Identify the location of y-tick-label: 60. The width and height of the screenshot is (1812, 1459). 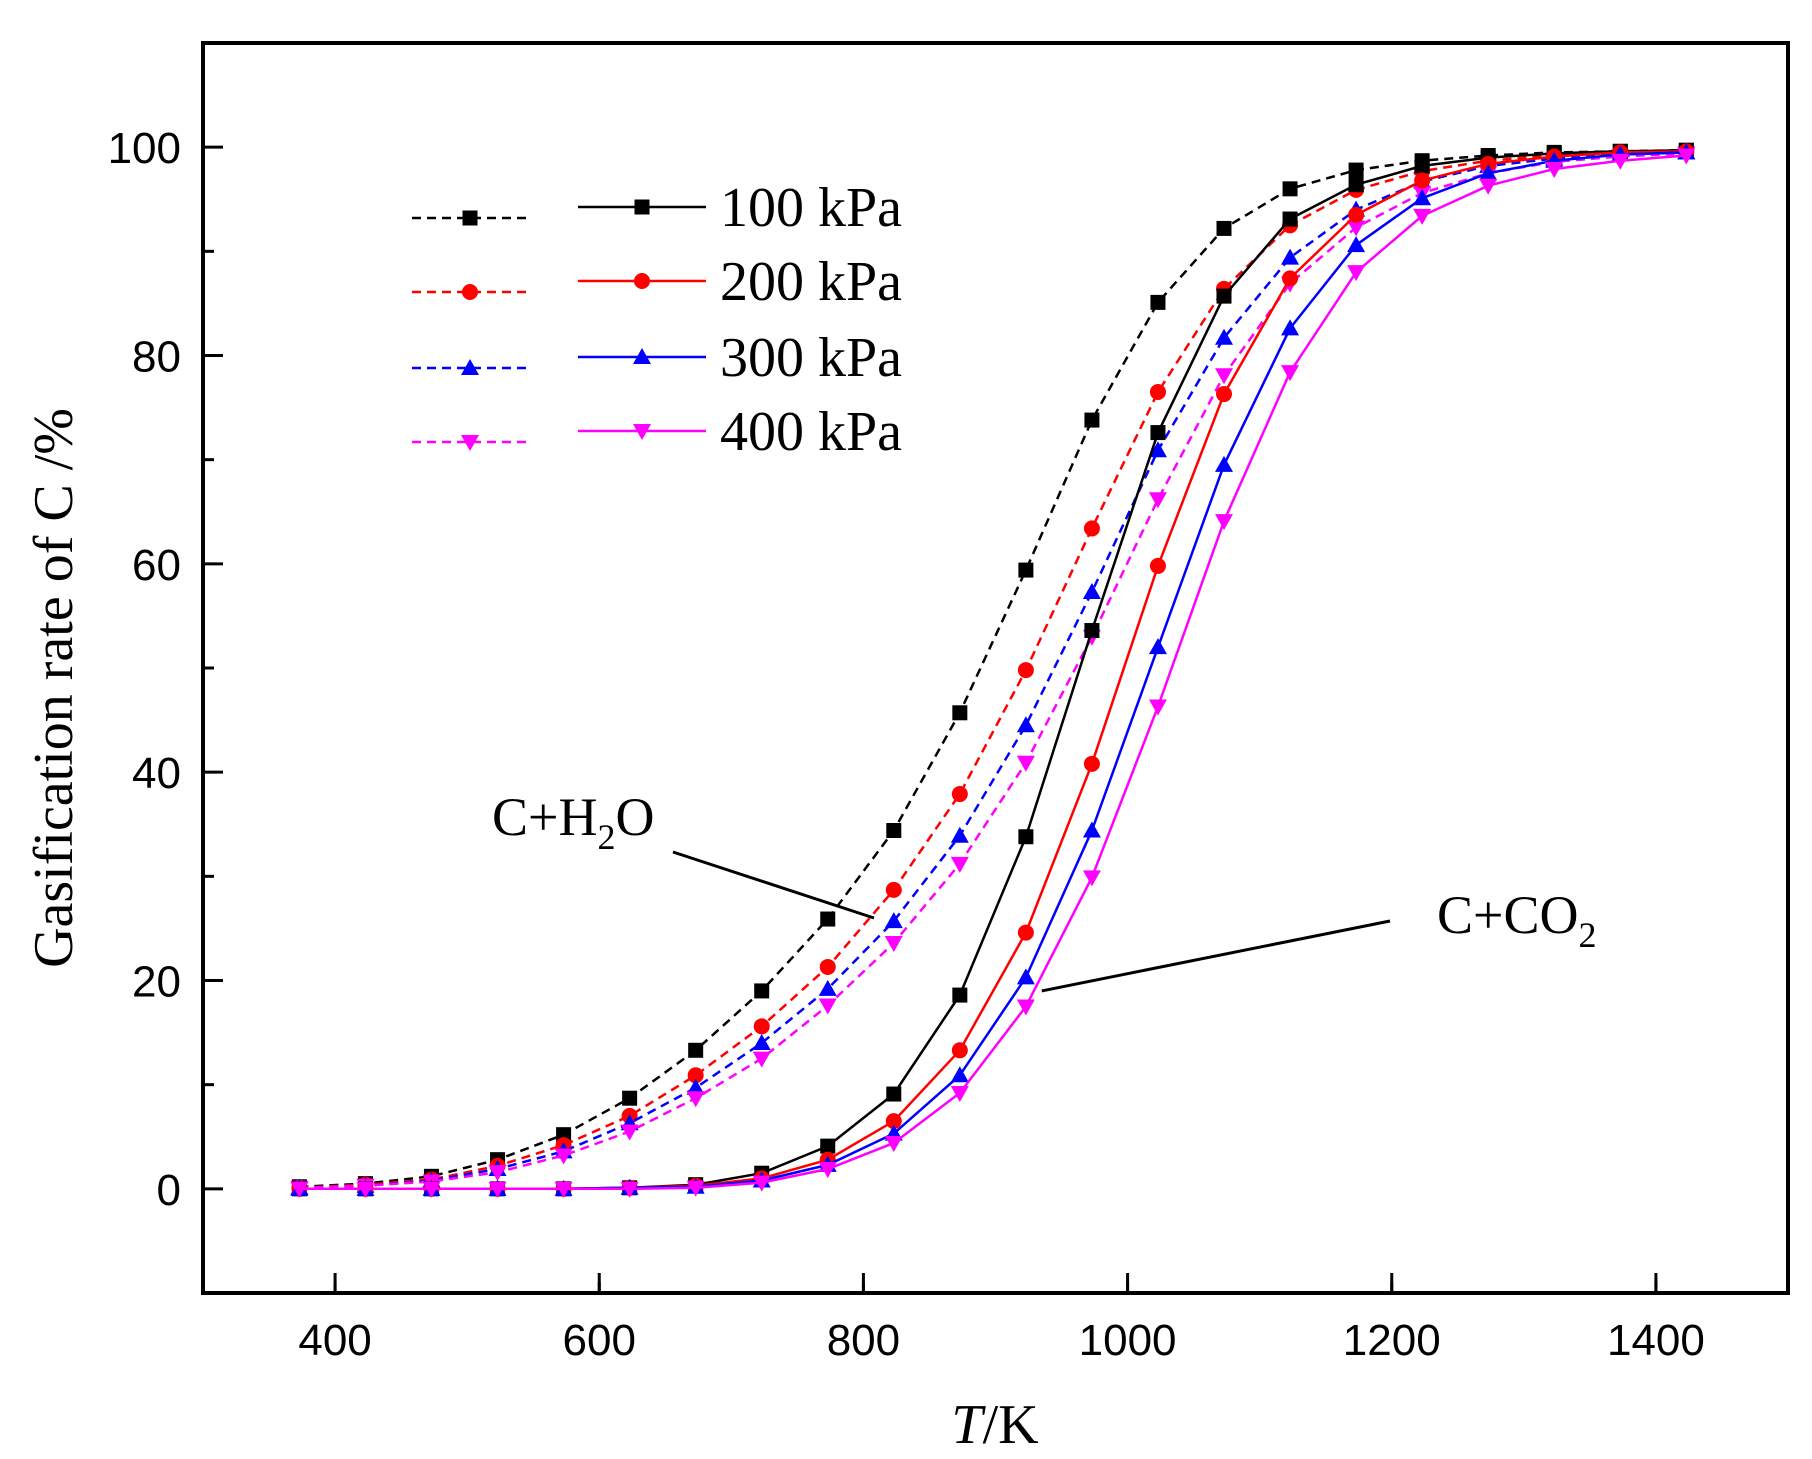
(156, 565).